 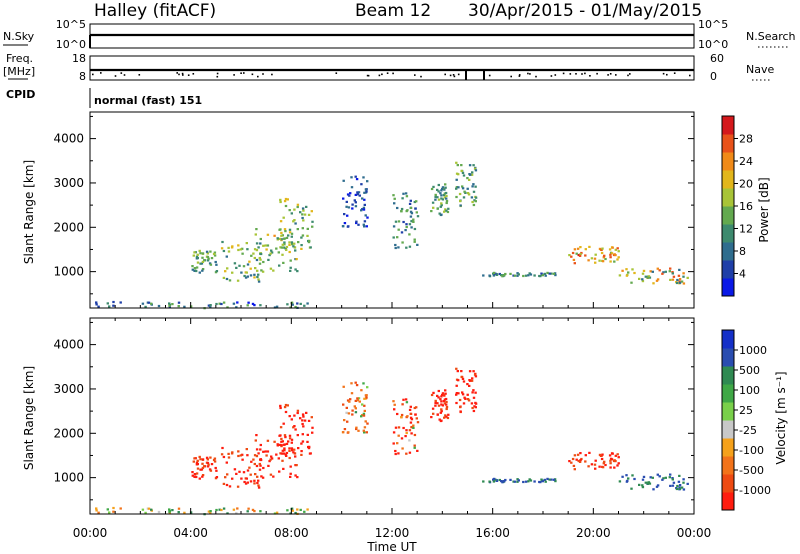 I want to click on colorbar-frame, so click(x=728, y=420).